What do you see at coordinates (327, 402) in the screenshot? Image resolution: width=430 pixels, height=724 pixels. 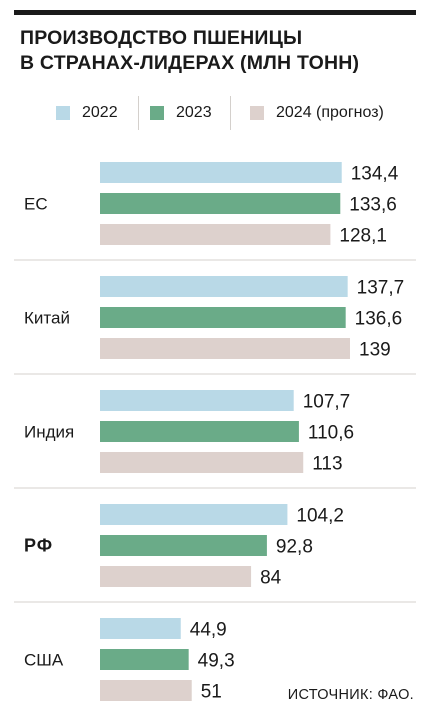 I see `value-label: 107,7` at bounding box center [327, 402].